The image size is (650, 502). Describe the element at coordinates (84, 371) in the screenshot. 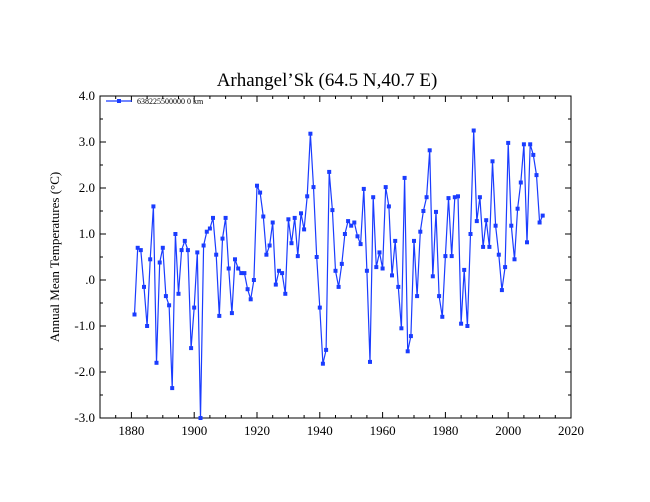

I see `y-tick-label: -2.0` at that location.